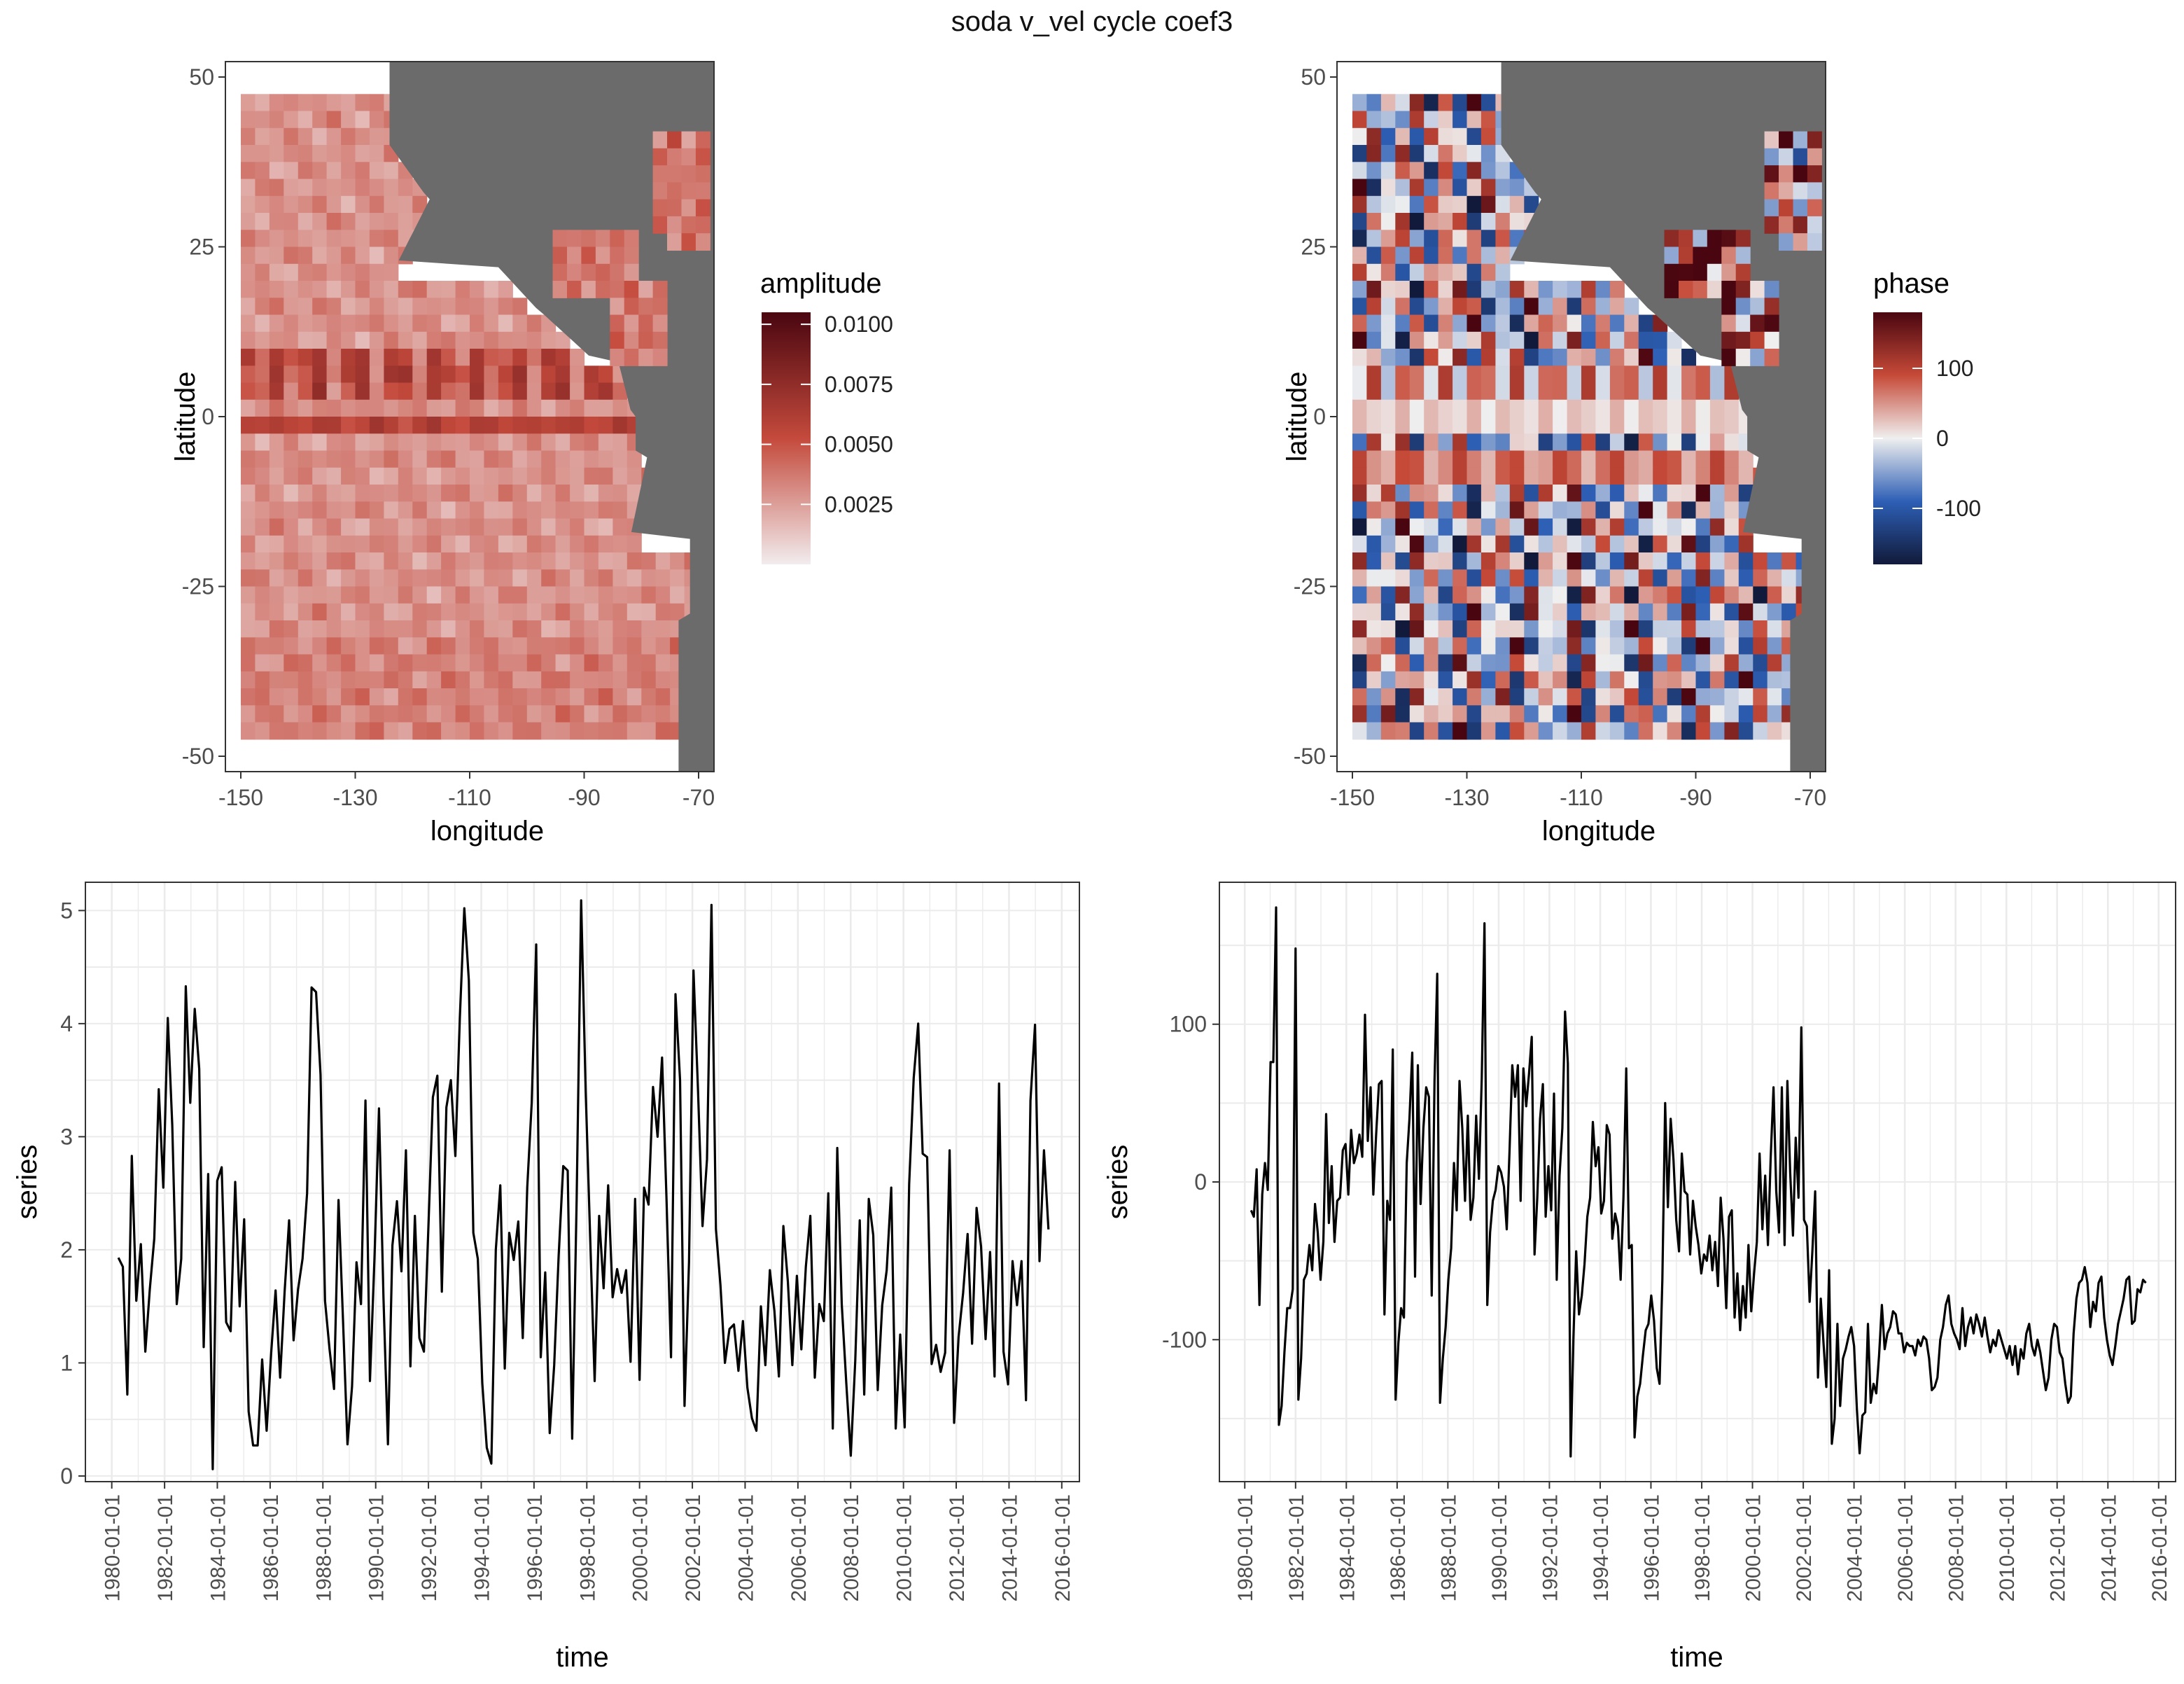 Image resolution: width=2184 pixels, height=1684 pixels. I want to click on amplitude-series-y-label: series, so click(27, 1182).